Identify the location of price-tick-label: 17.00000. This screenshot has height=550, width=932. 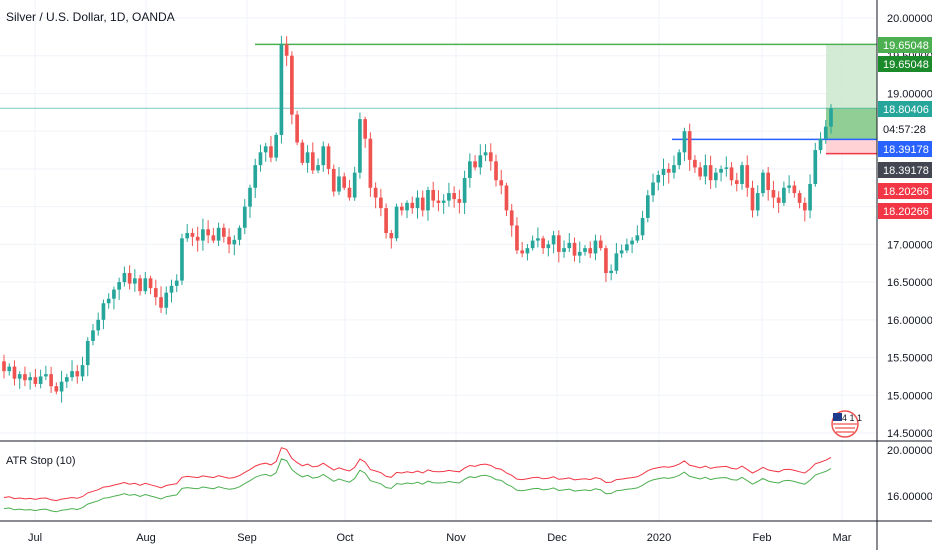
(909, 245).